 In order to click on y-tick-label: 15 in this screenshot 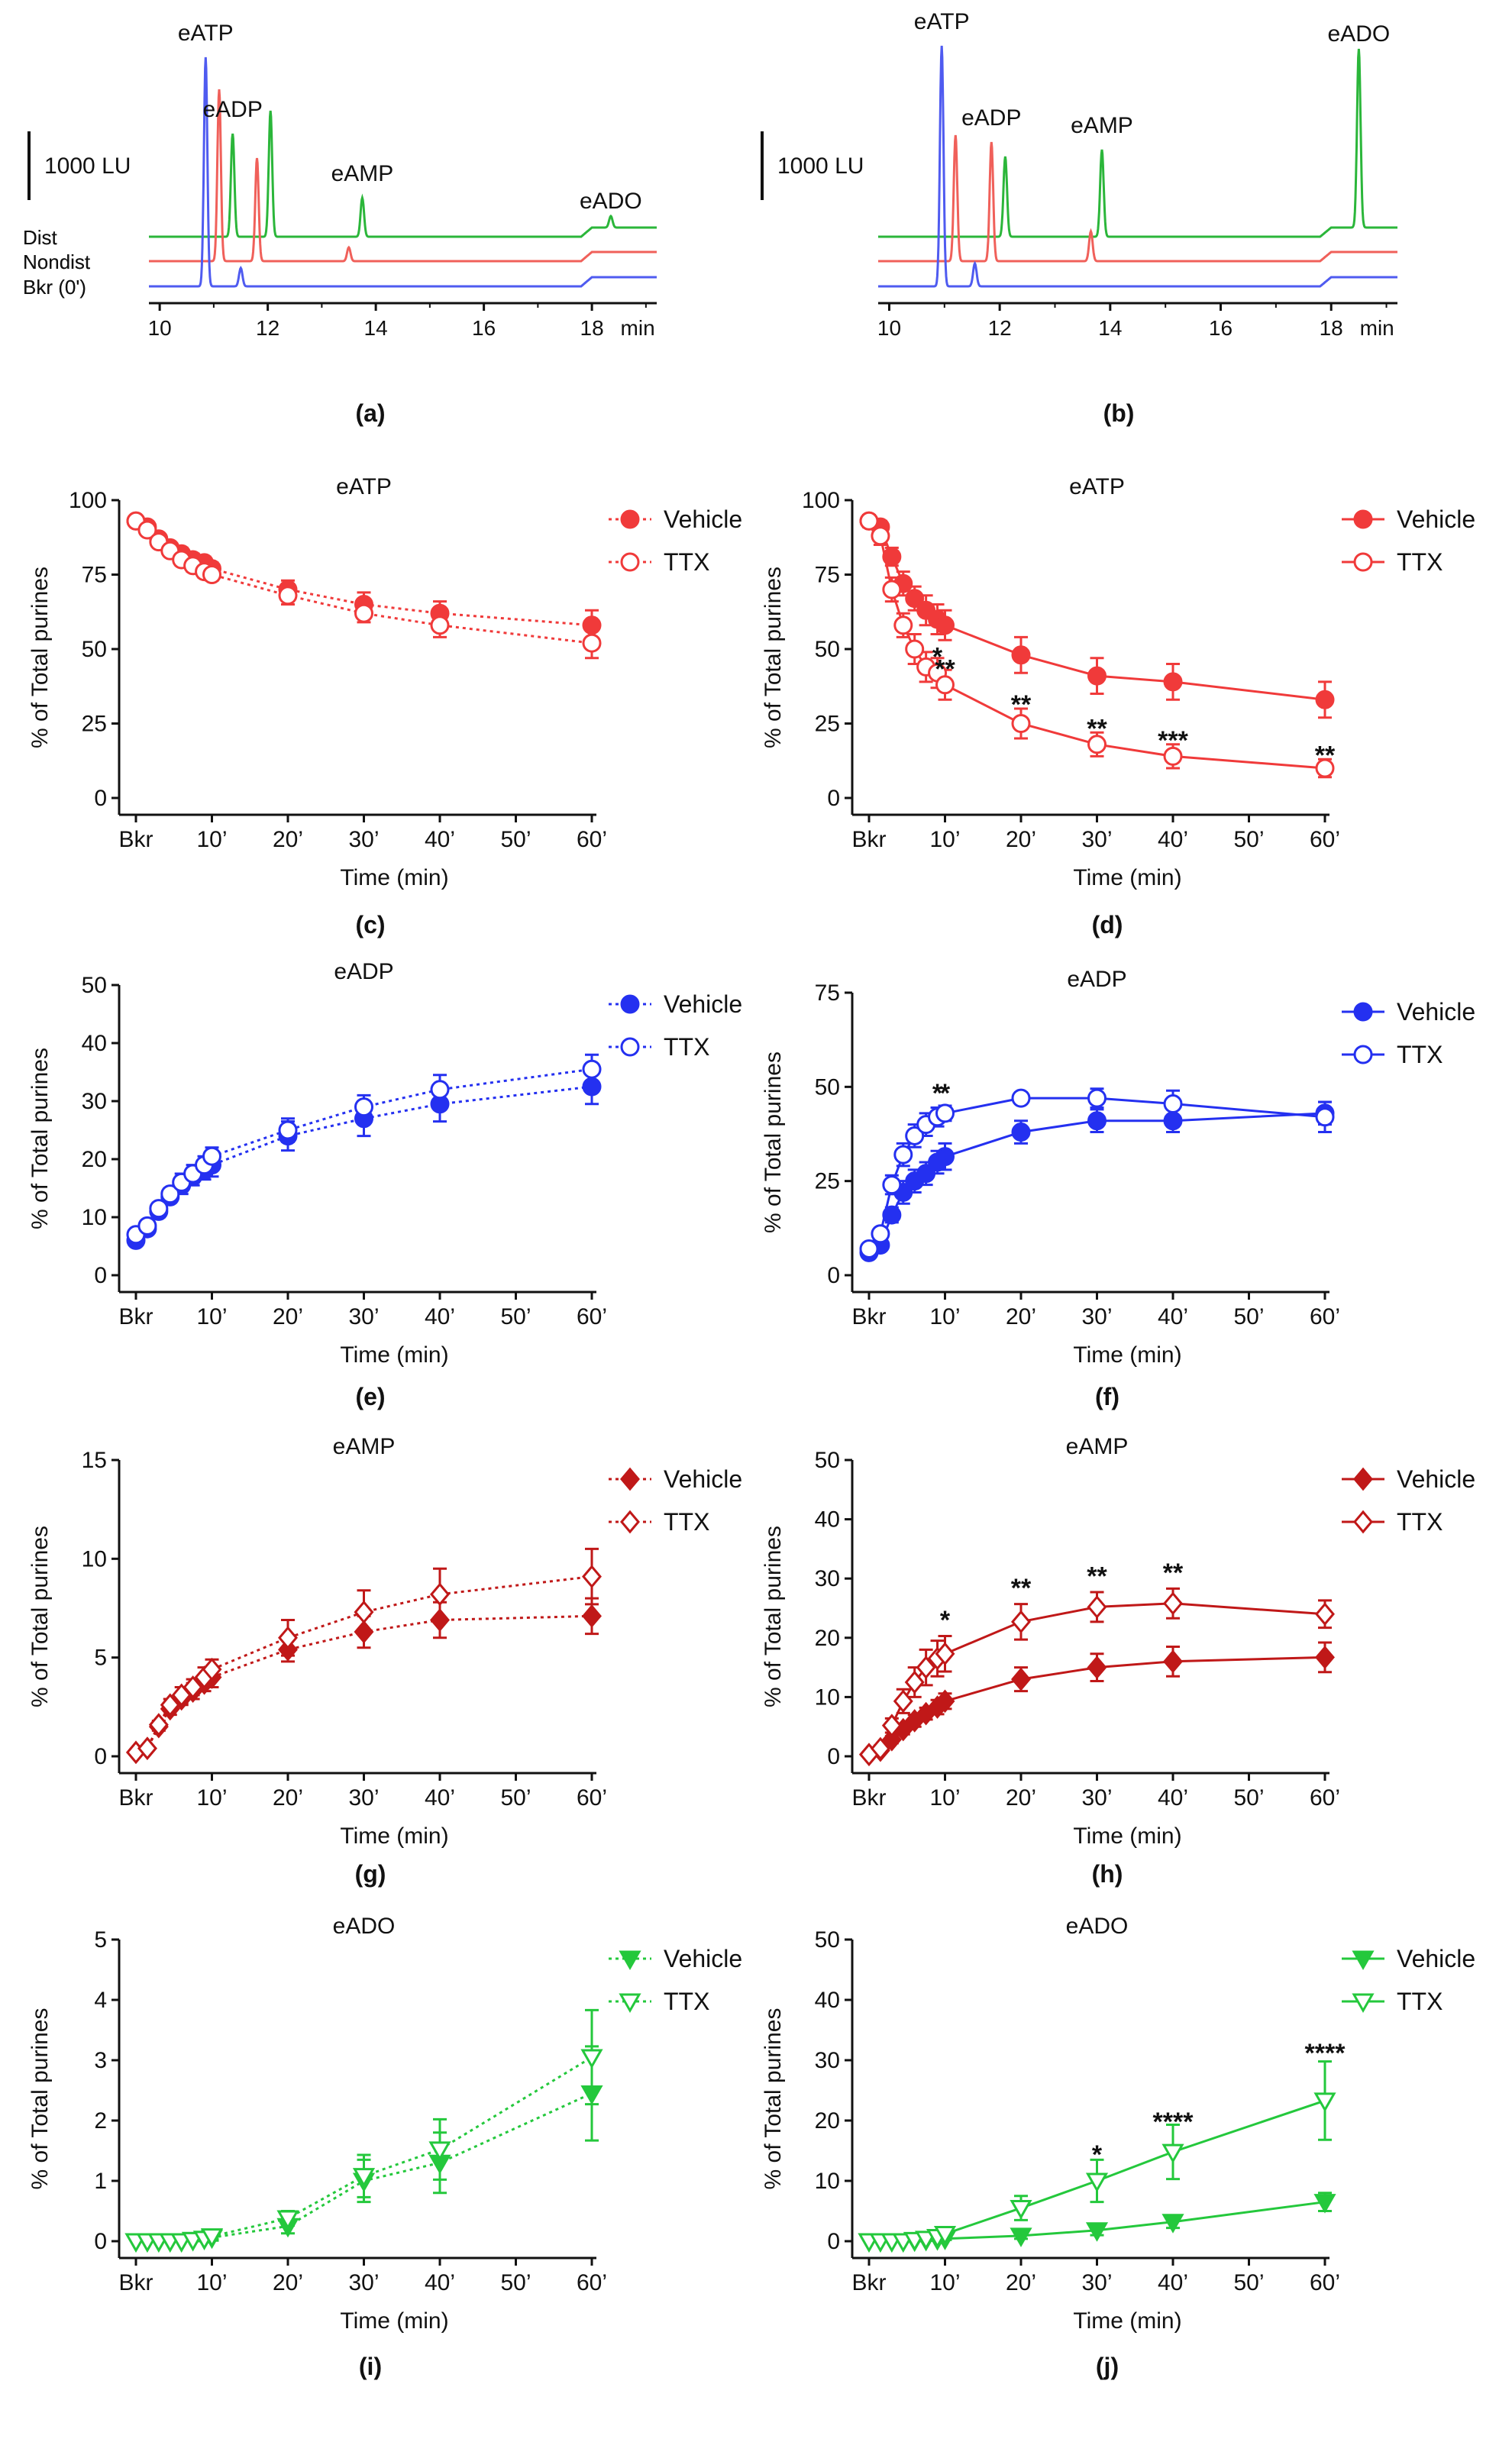, I will do `click(94, 1461)`.